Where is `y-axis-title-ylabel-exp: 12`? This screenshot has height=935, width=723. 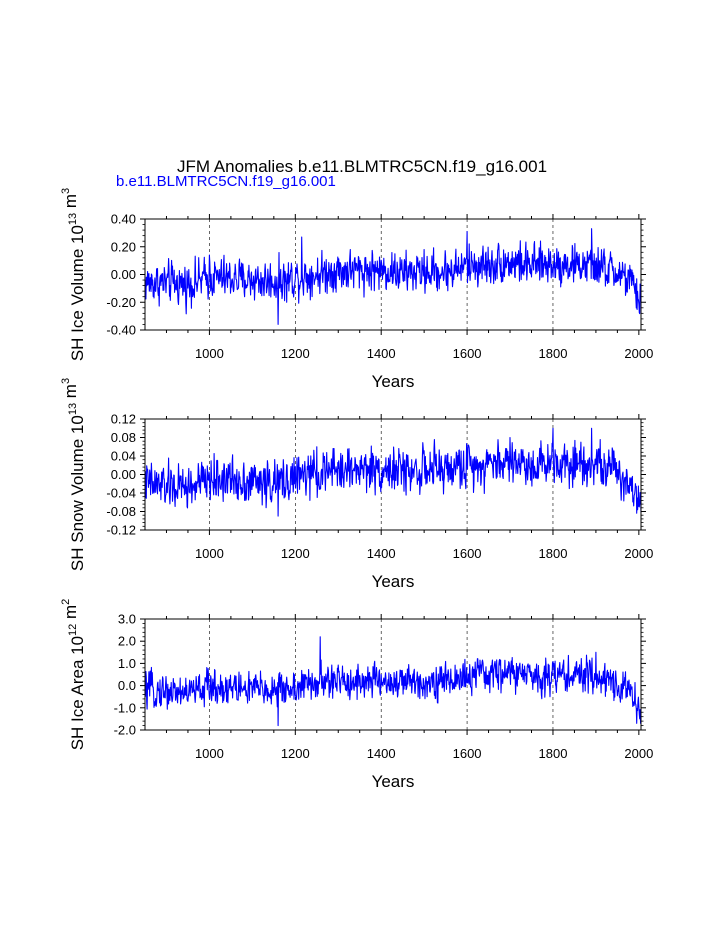
y-axis-title-ylabel-exp: 12 is located at coordinates (73, 630).